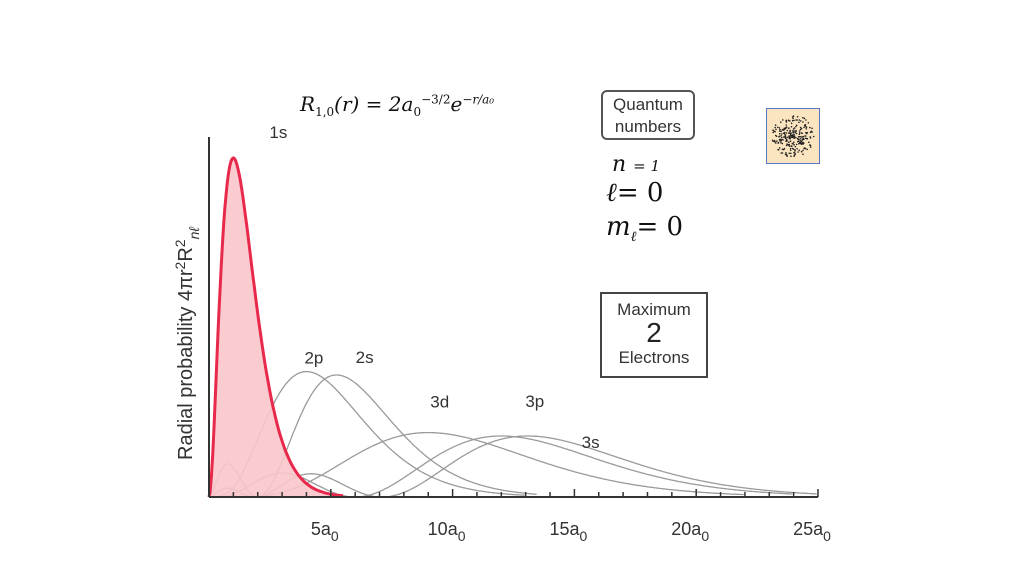 The image size is (1024, 576). What do you see at coordinates (654, 332) in the screenshot?
I see `max-box-count: 2` at bounding box center [654, 332].